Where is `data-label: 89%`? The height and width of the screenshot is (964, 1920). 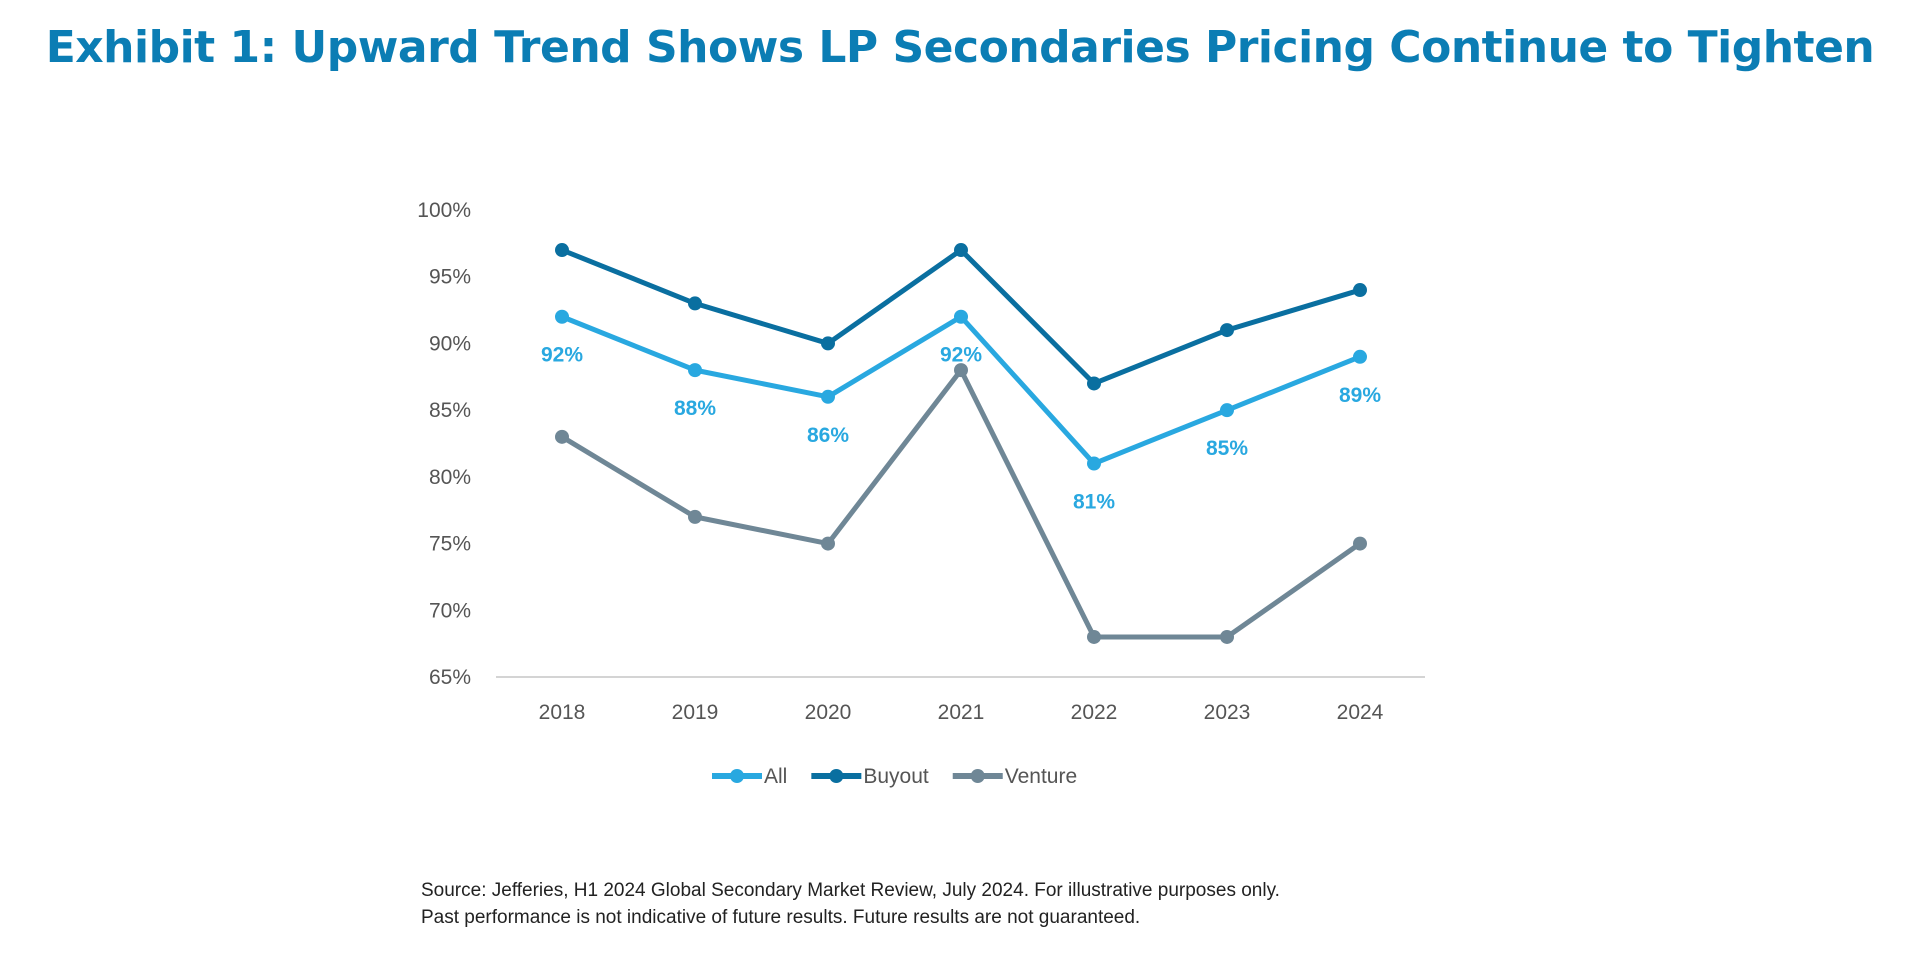 data-label: 89% is located at coordinates (1360, 395).